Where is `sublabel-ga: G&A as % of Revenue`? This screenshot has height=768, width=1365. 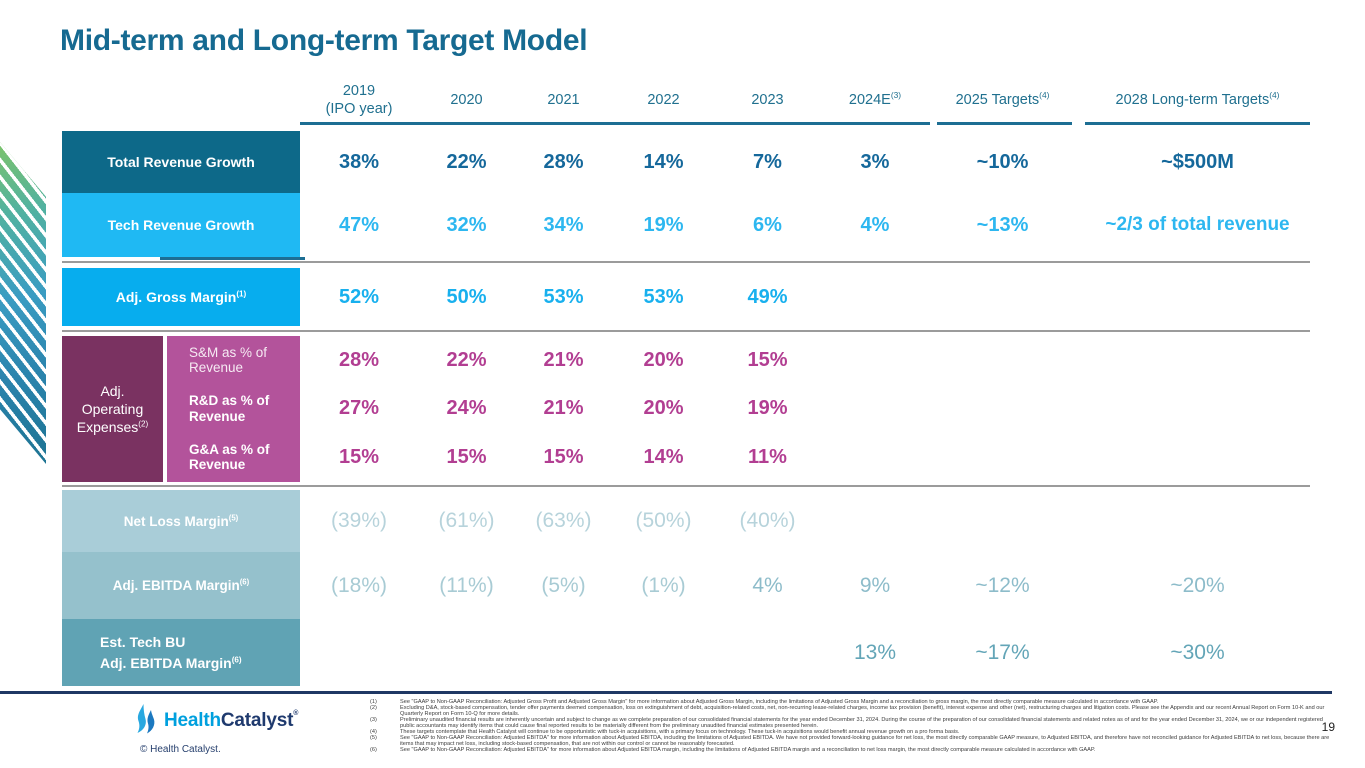 sublabel-ga: G&A as % of Revenue is located at coordinates (229, 457).